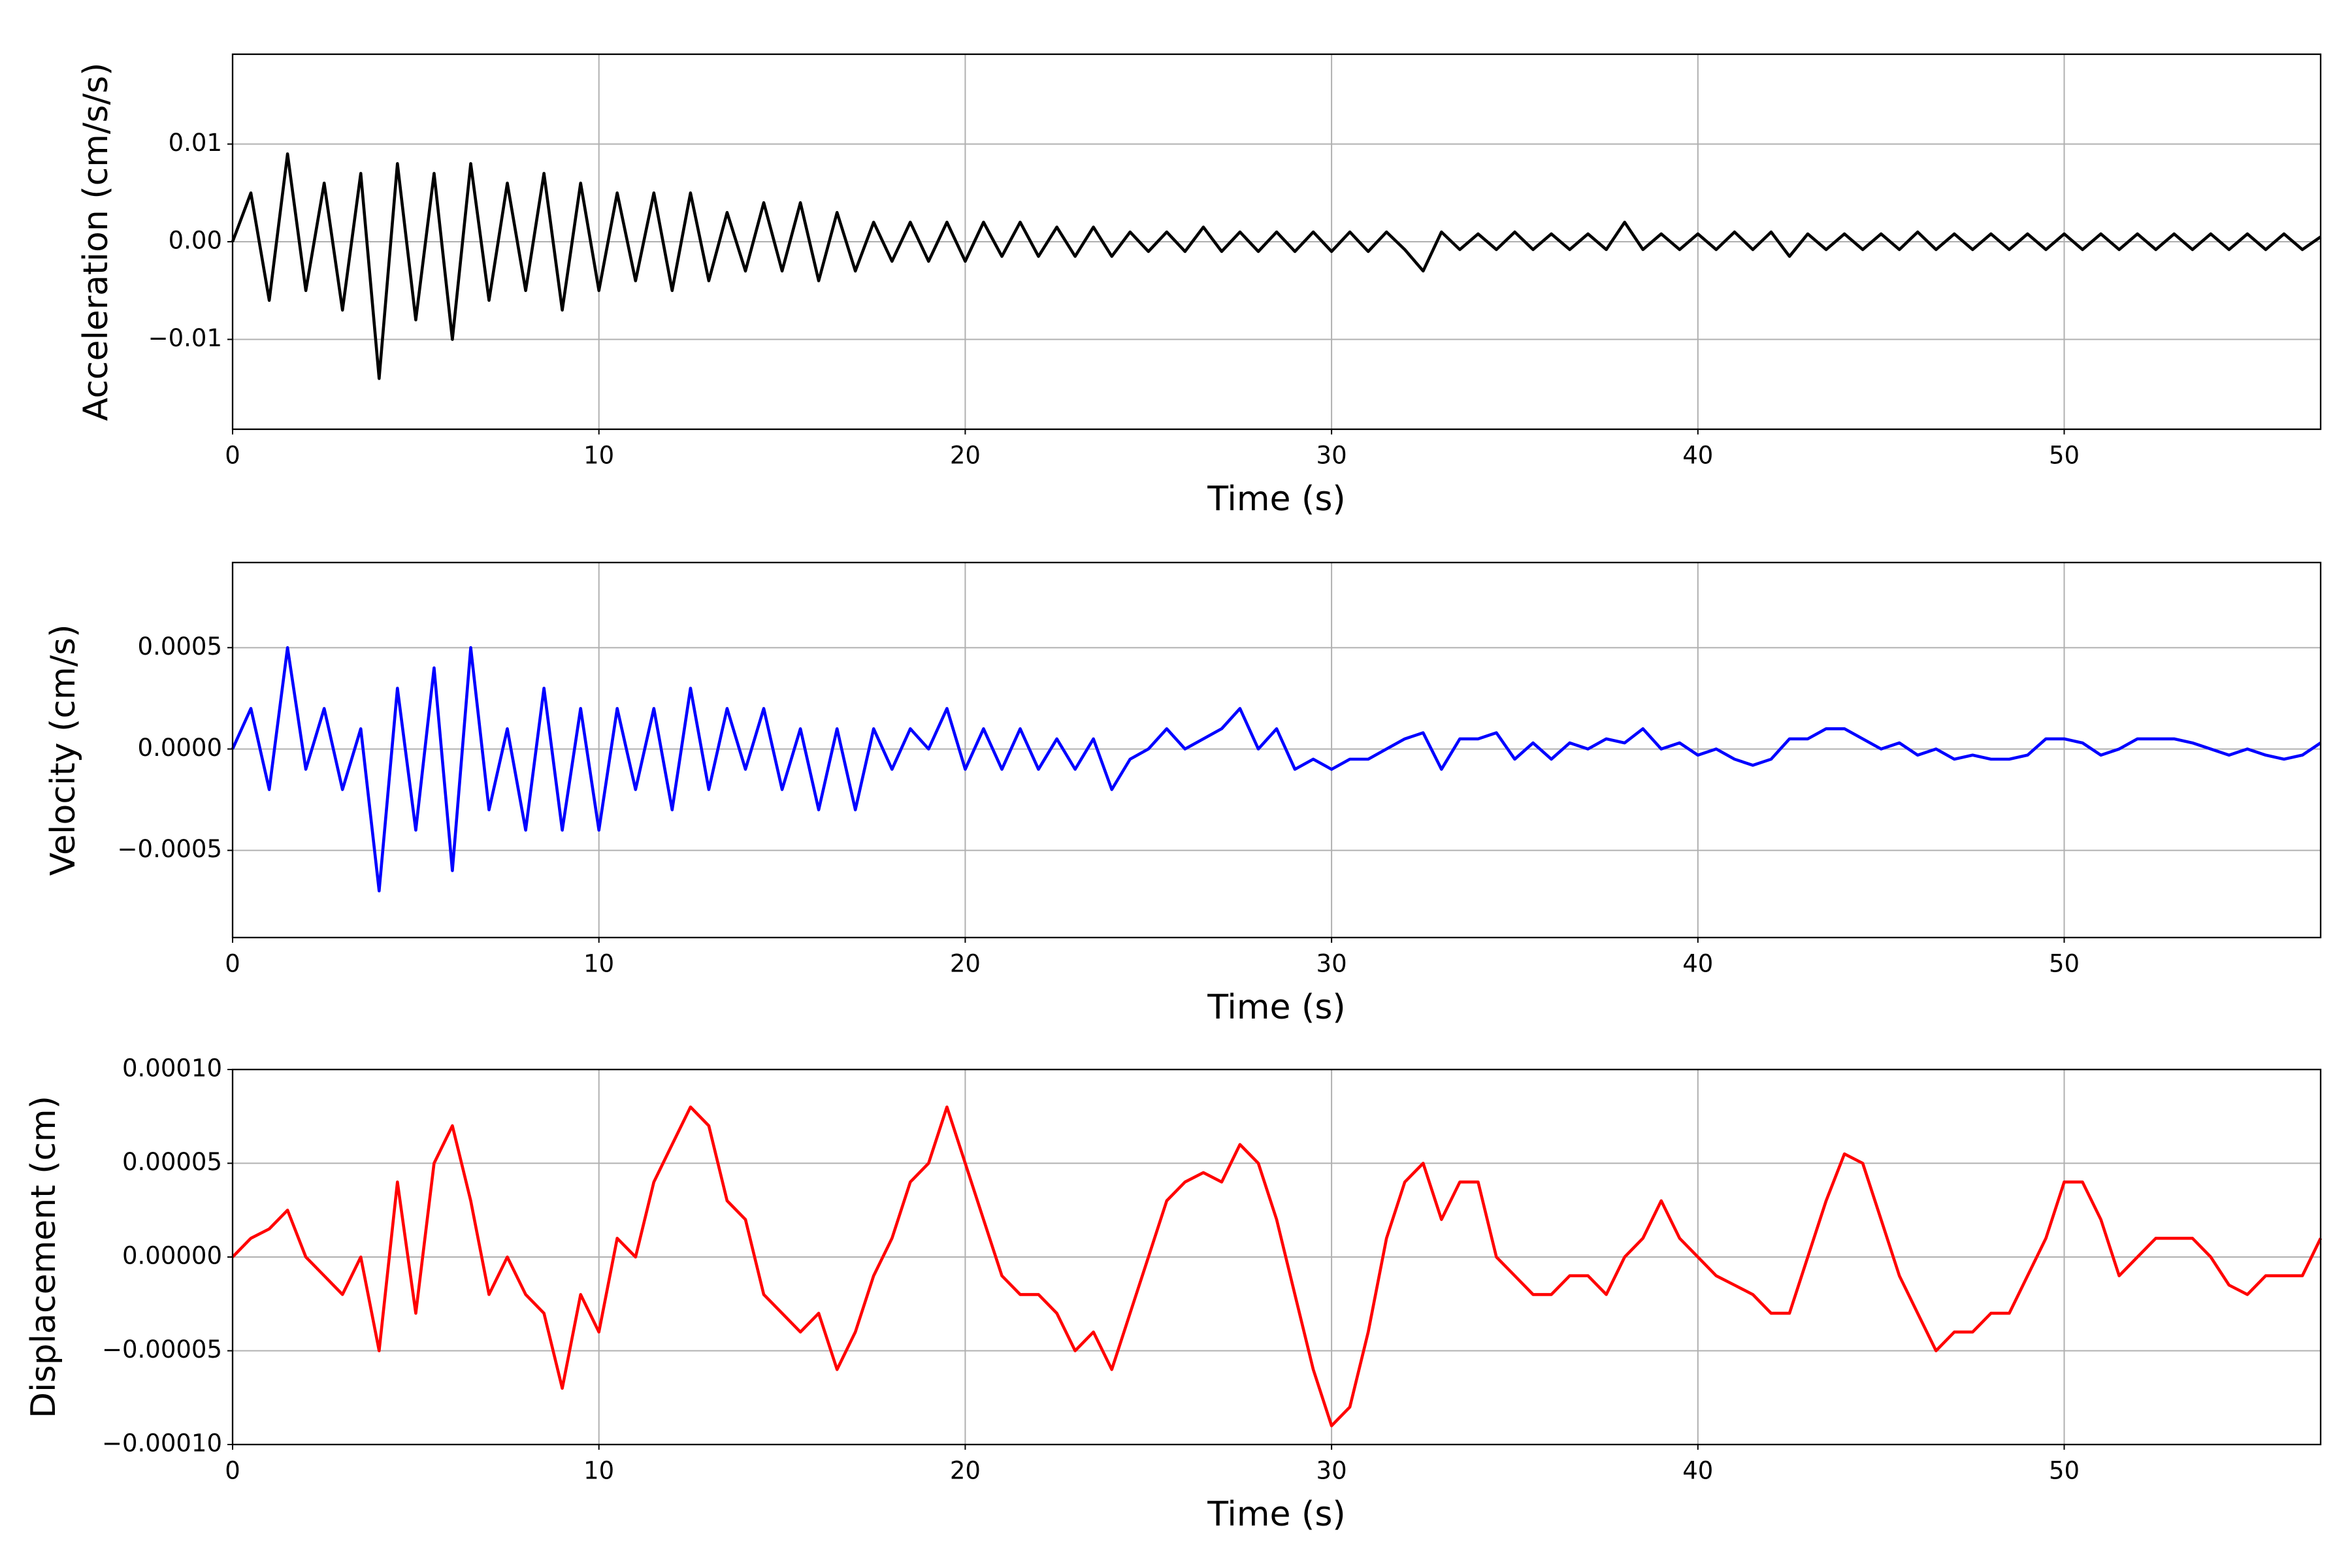  Describe the element at coordinates (172, 1256) in the screenshot. I see `y-tick-label: 0.00000` at that location.